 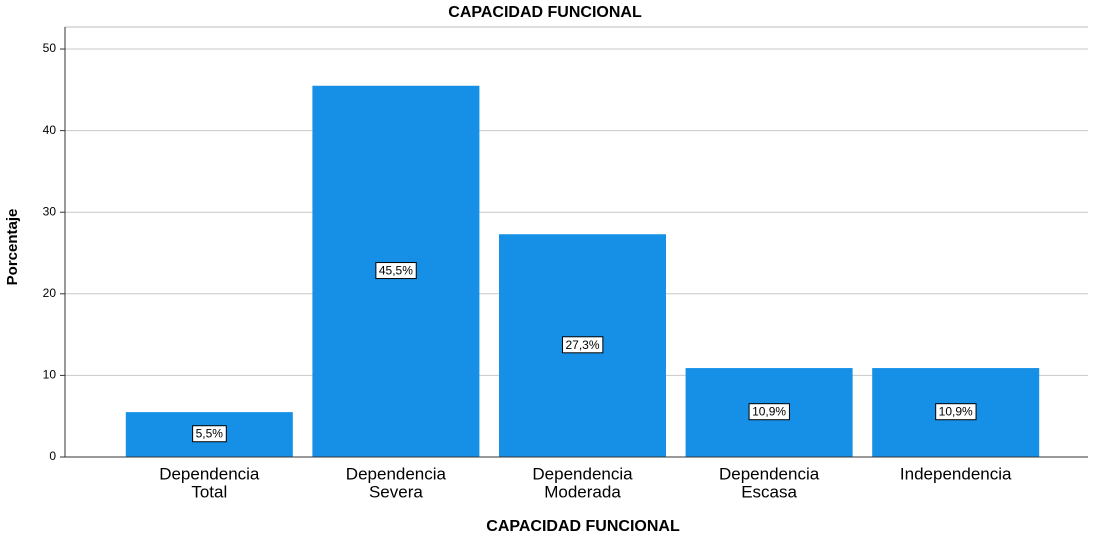 I want to click on y-tick-label: 10, so click(x=50, y=375).